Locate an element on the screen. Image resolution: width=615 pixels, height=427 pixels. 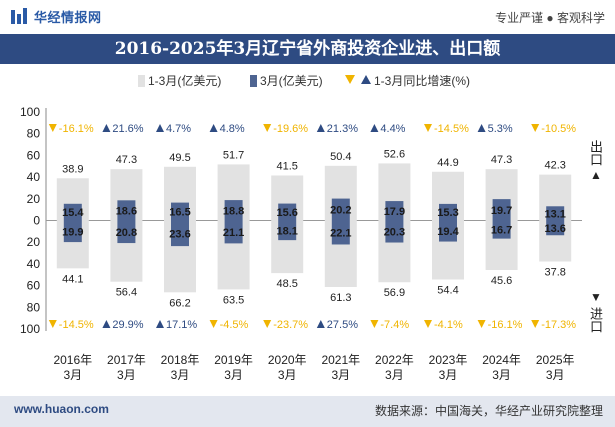
export-growth-label: -16.1% is located at coordinates (76, 129).